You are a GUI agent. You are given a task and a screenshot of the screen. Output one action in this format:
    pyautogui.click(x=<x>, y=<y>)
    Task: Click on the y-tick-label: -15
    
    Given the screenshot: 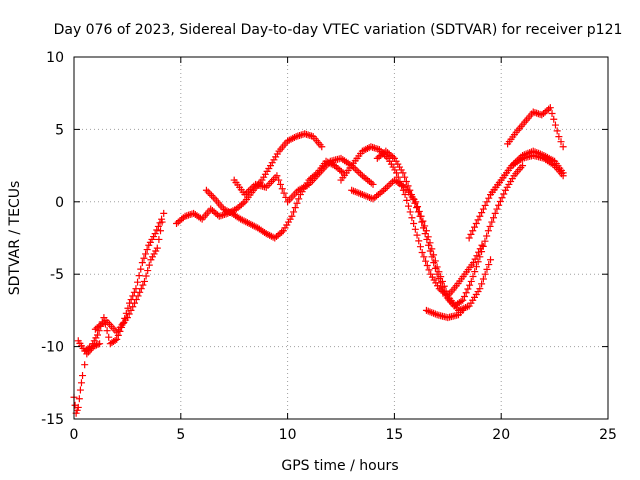 What is the action you would take?
    pyautogui.click(x=52, y=420)
    